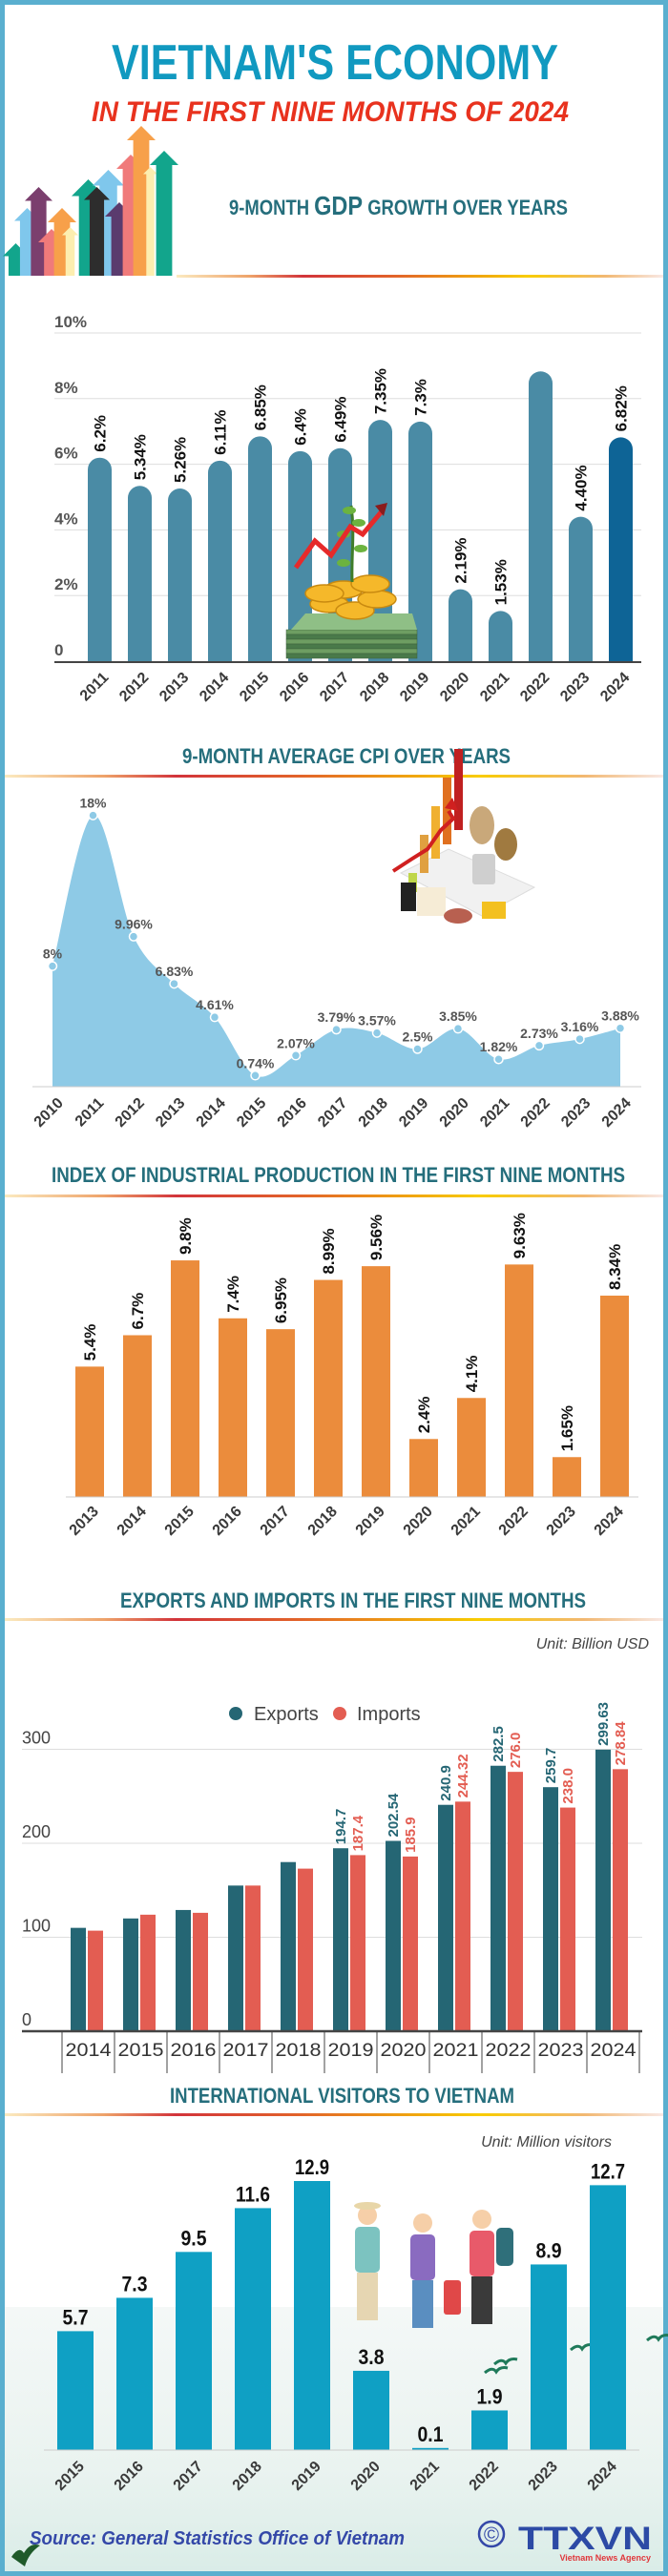 The image size is (668, 2576). Describe the element at coordinates (341, 1827) in the screenshot. I see `exports-value-label: 194.7` at that location.